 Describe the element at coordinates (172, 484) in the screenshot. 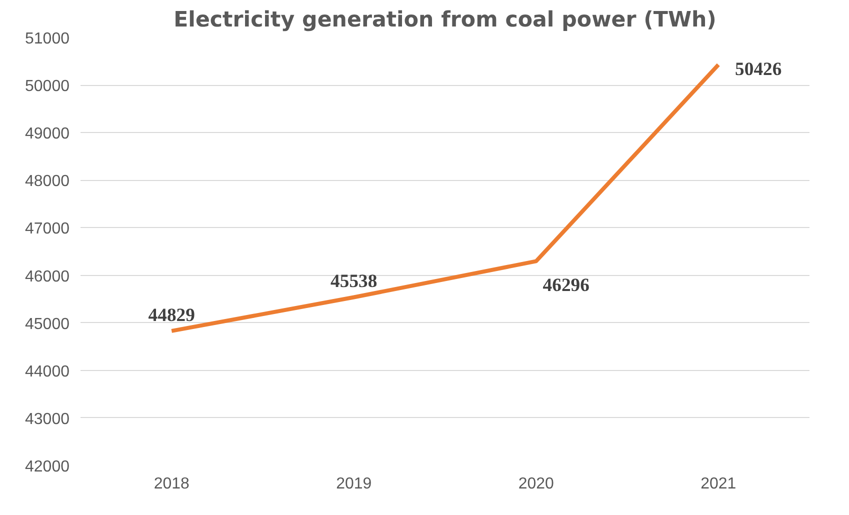

I see `x-tick-label: 2018` at that location.